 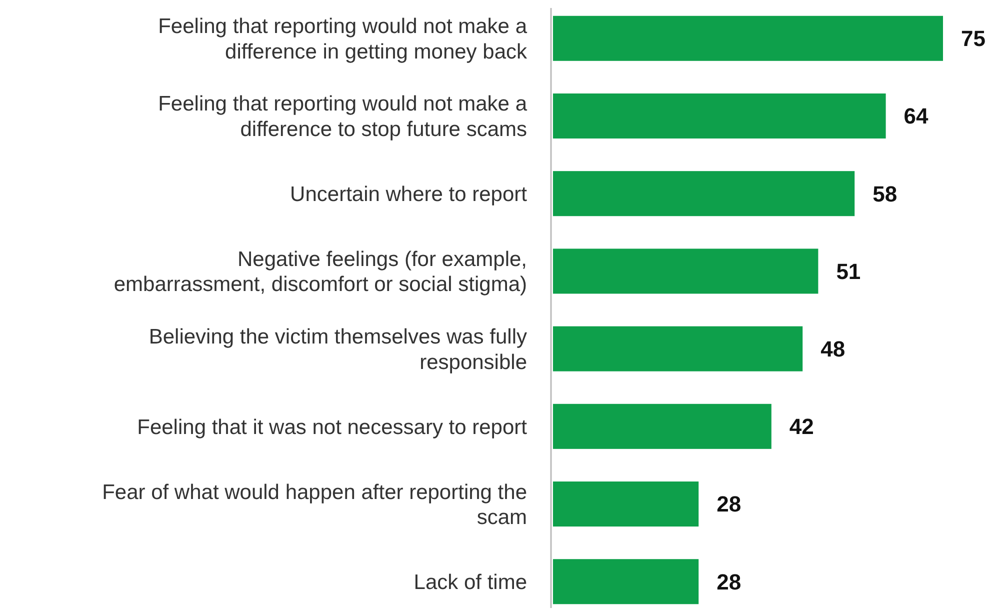 I want to click on y-tick-label: Feeling that it was not necessary to report, so click(x=332, y=427).